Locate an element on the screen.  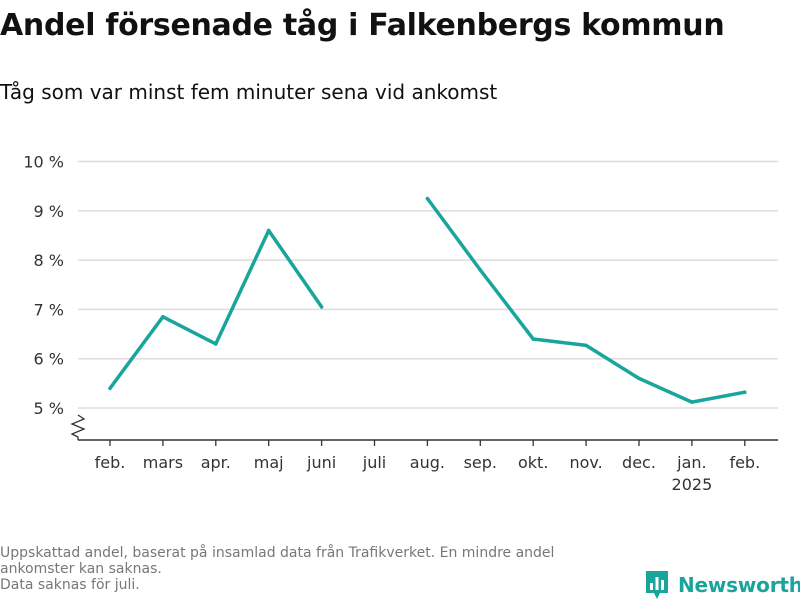
x-tick-label: jan. is located at coordinates (691, 462).